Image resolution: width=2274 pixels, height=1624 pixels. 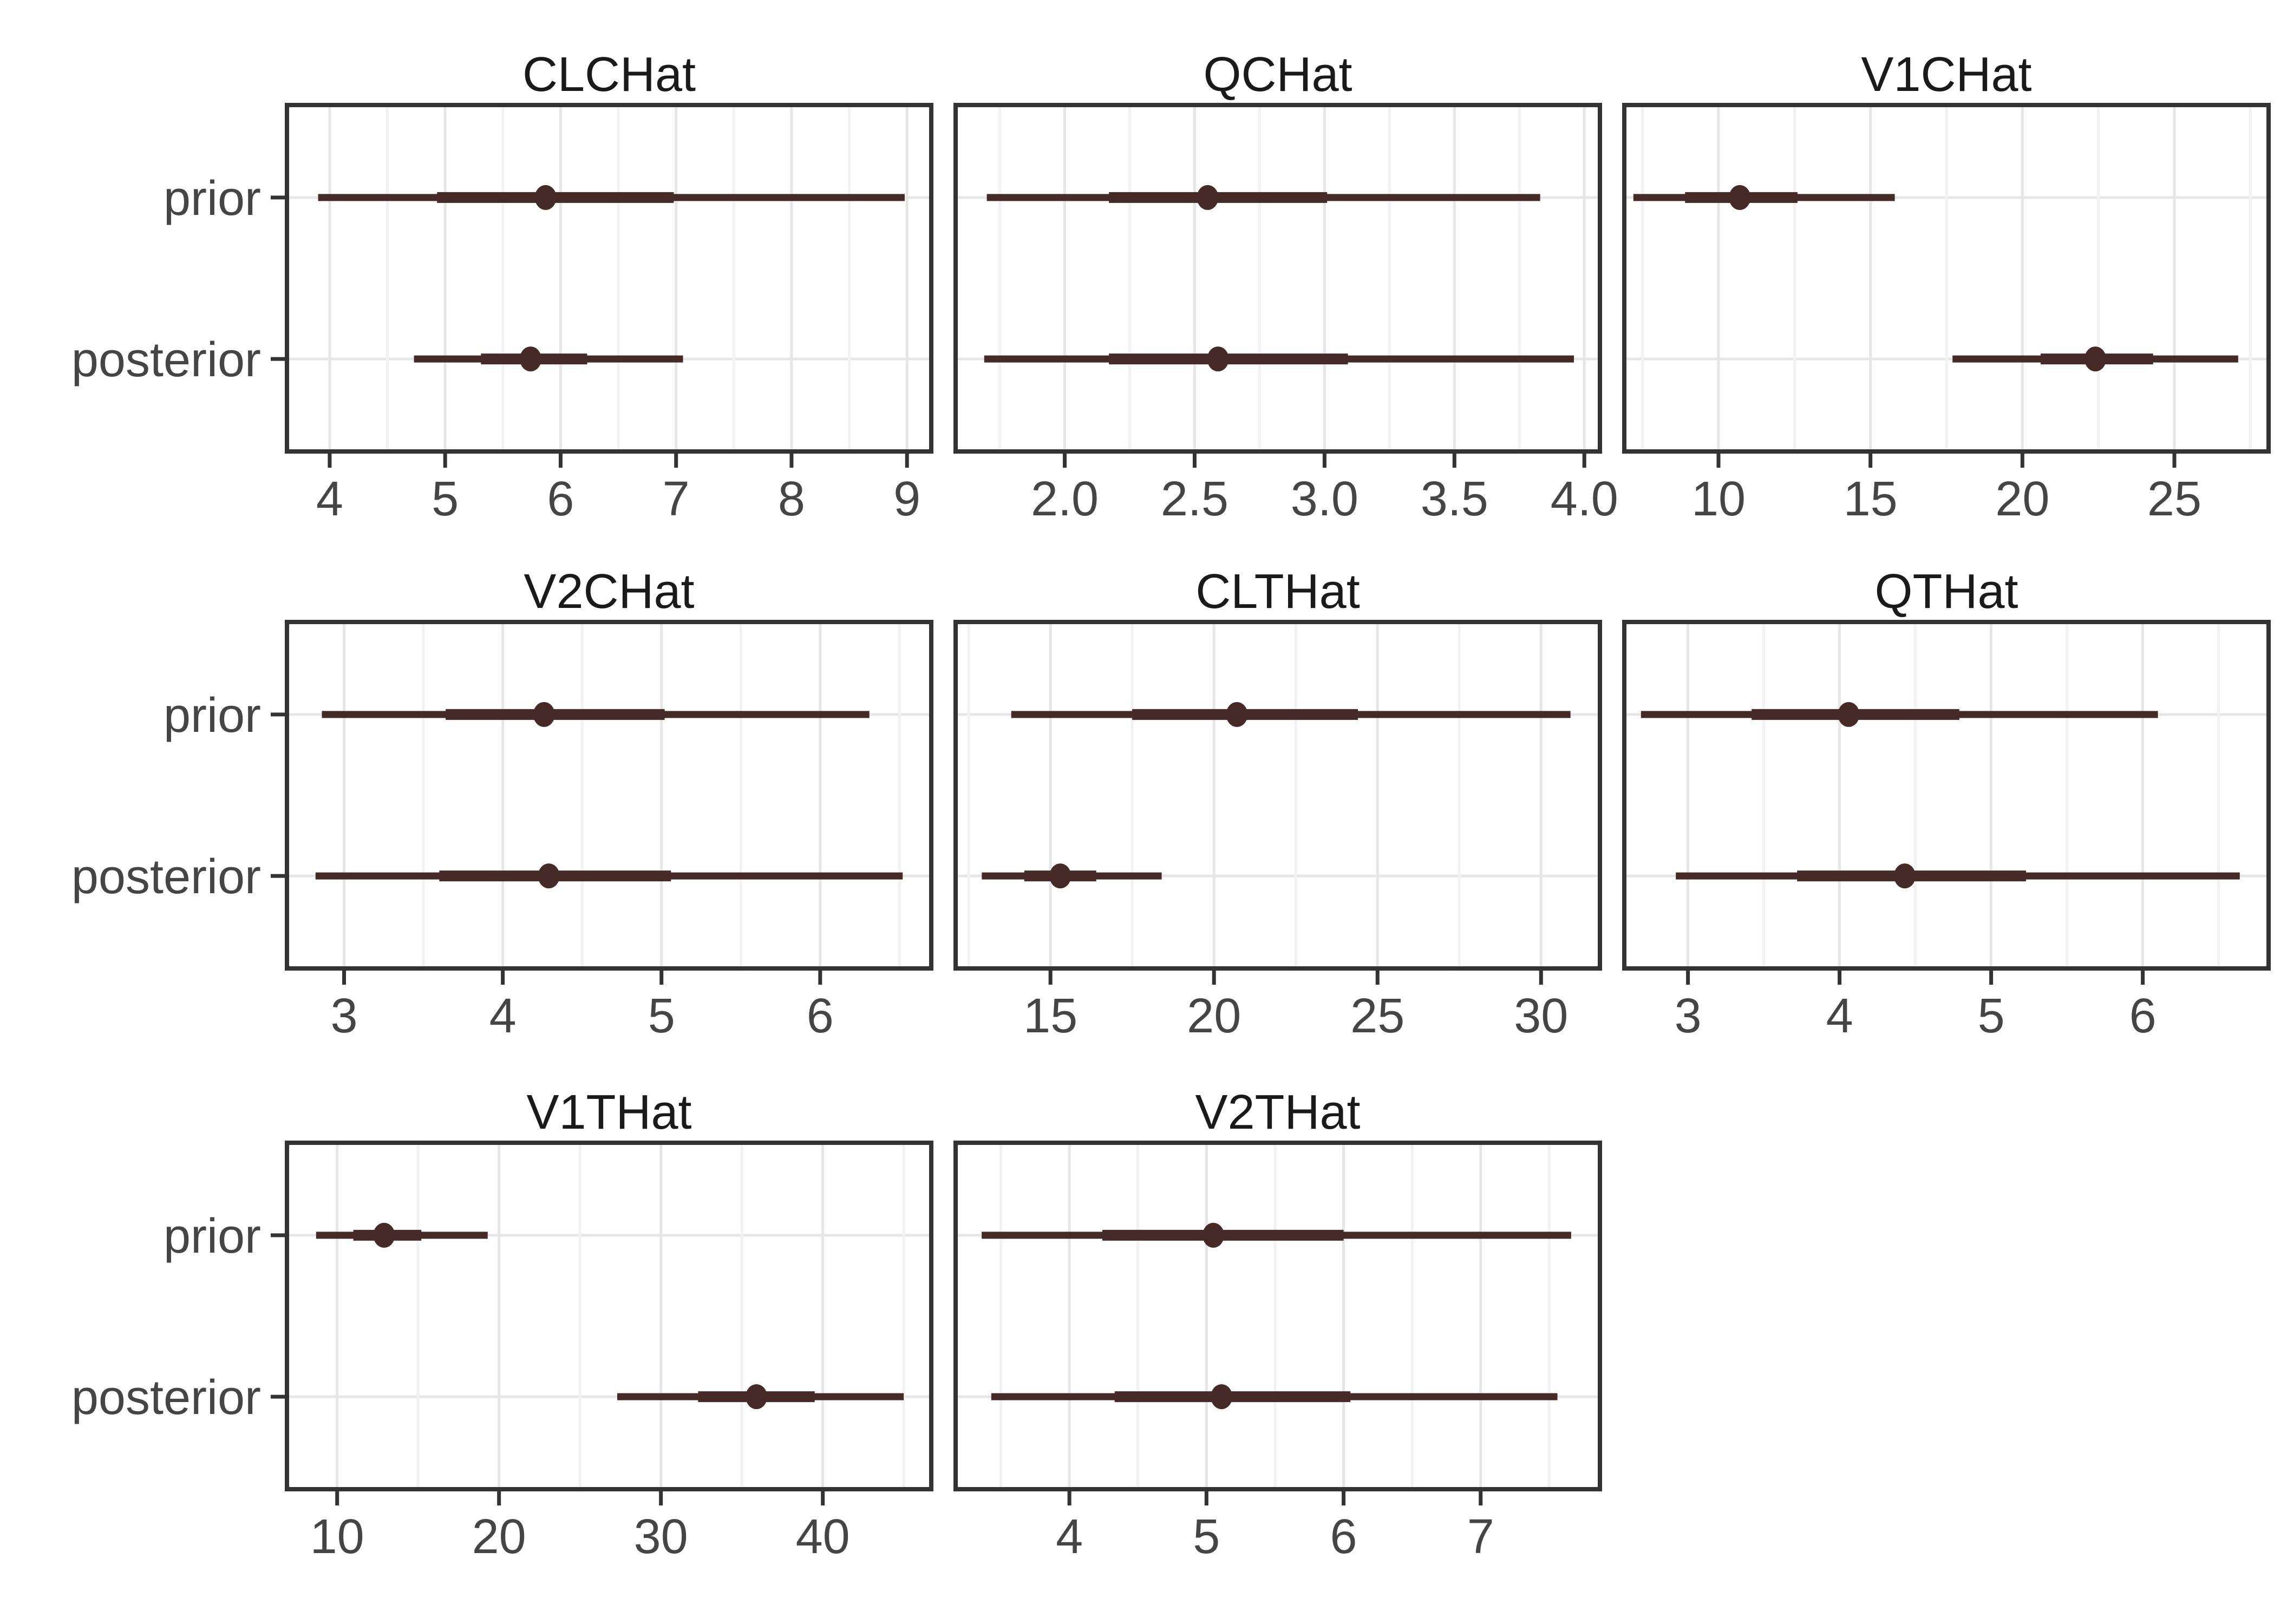 I want to click on median-point-prior-v1chat, so click(x=1740, y=198).